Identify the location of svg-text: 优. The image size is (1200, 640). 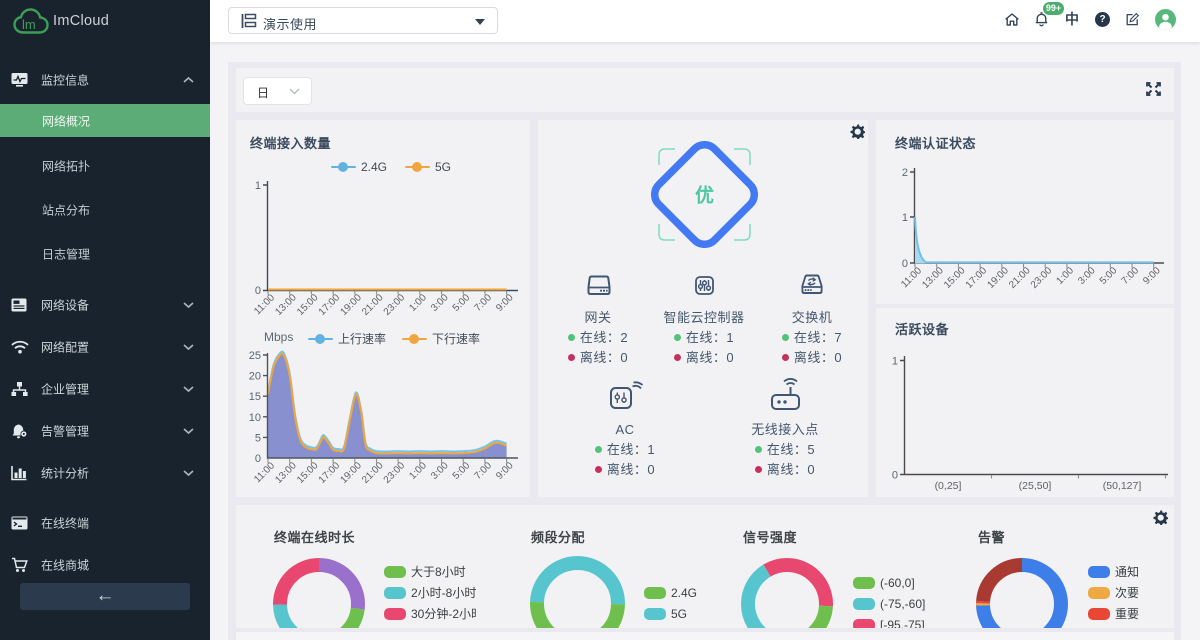
(704, 195).